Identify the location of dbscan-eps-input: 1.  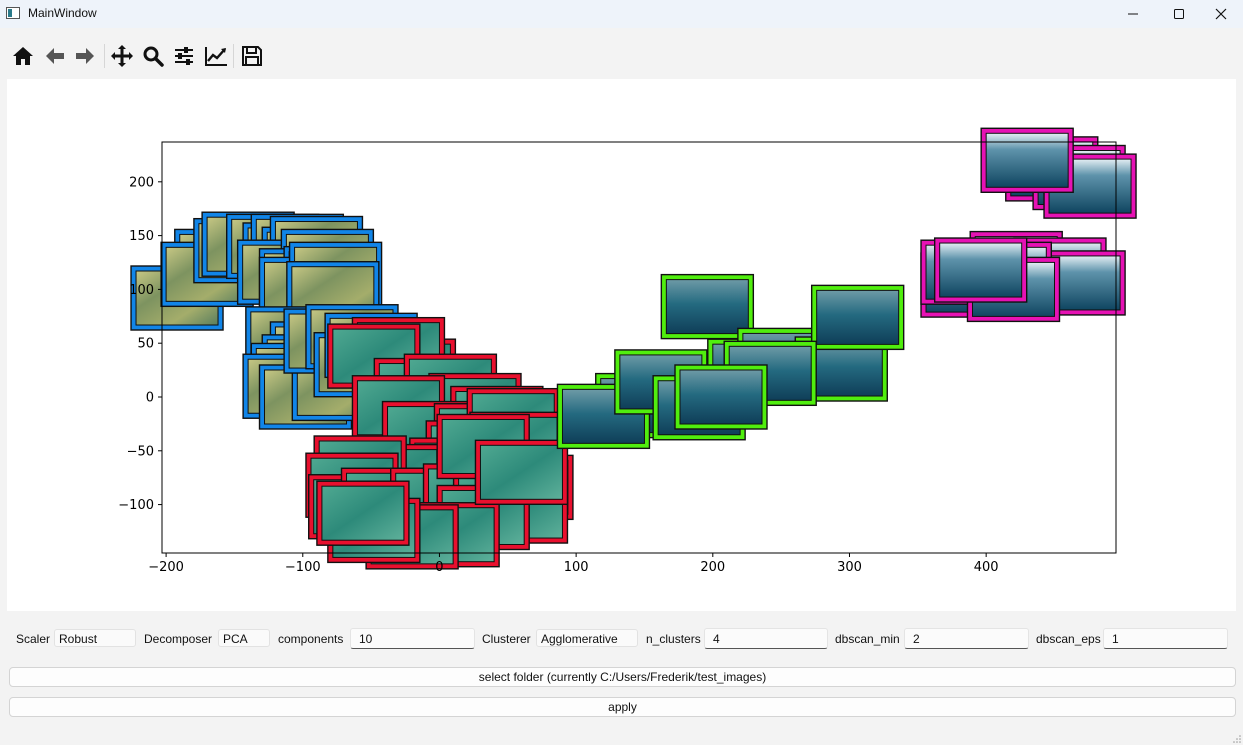
(1165, 638).